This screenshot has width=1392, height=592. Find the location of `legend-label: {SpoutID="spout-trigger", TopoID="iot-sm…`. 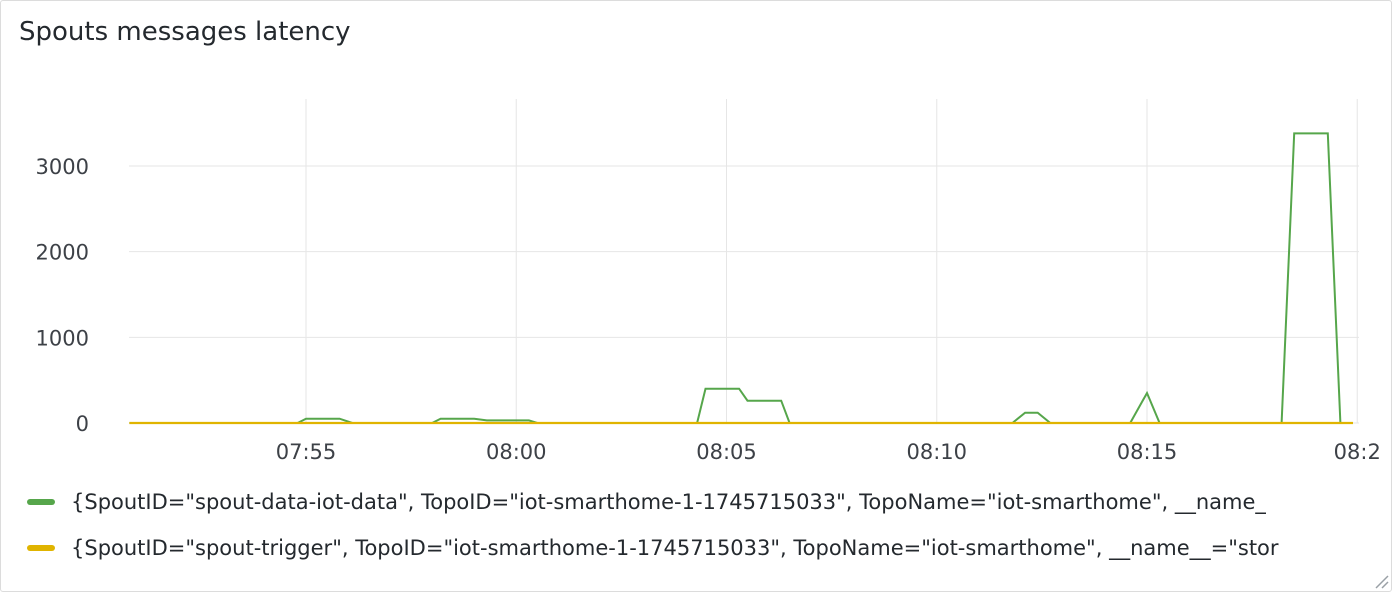

legend-label: {SpoutID="spout-trigger", TopoID="iot-sm… is located at coordinates (675, 548).